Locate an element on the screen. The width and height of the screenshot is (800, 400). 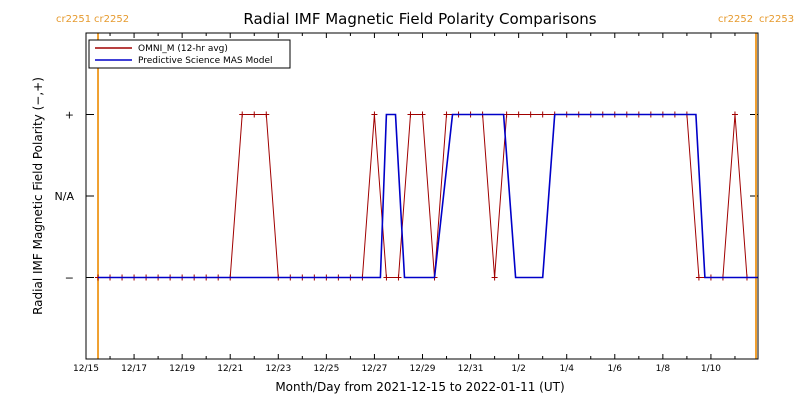
cr-left-label-b: cr2252 is located at coordinates (111, 19).